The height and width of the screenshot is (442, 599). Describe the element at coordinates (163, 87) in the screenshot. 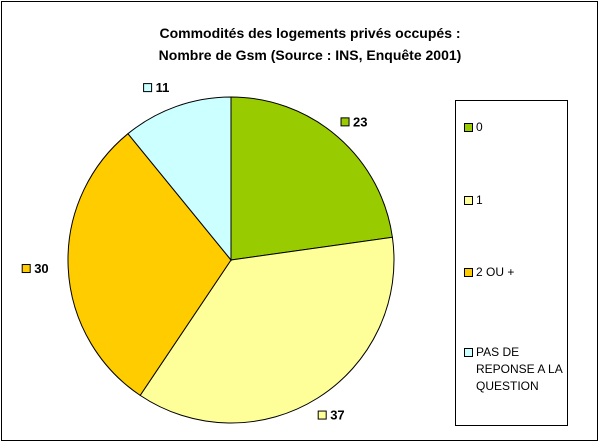

I see `data-label: 11` at that location.